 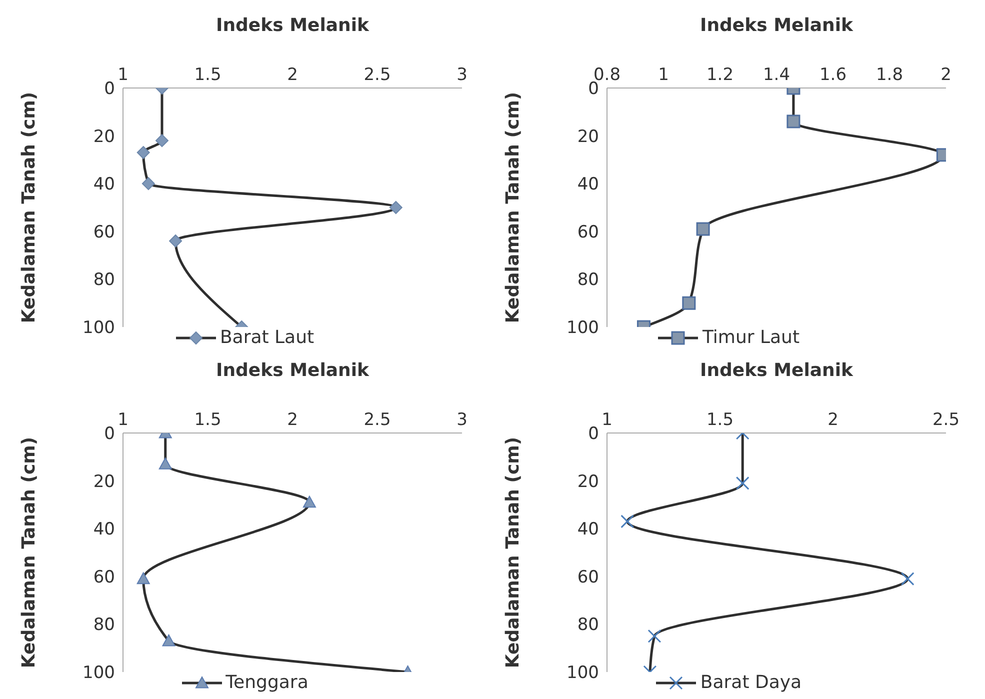 I want to click on legend-label: Barat Laut, so click(x=267, y=337).